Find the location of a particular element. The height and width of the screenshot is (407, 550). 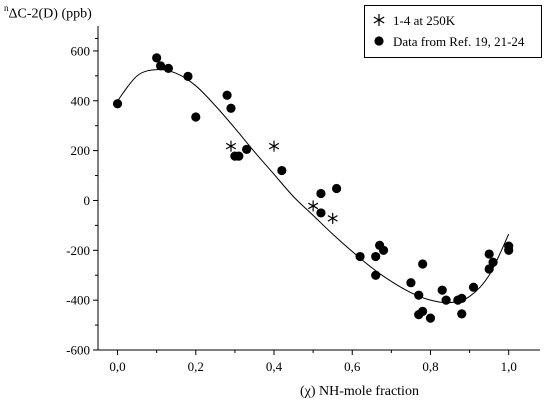

asterisk-marker-icon is located at coordinates (379, 20).